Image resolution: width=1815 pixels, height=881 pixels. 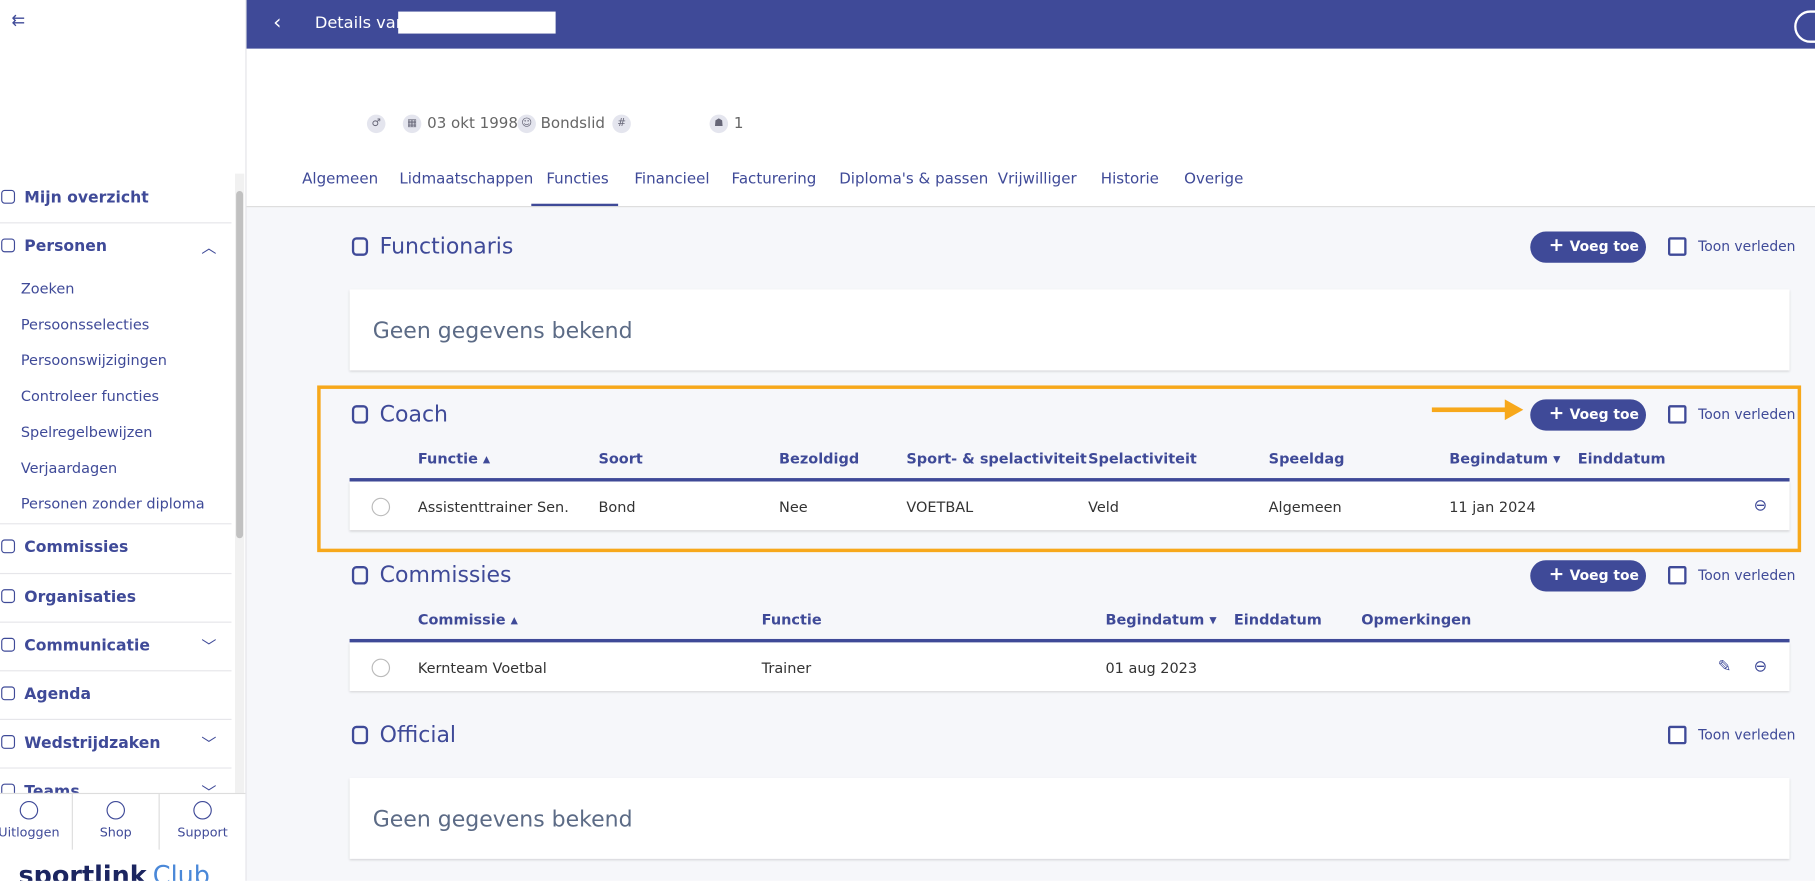 I want to click on add-label: Voeg toe, so click(x=1604, y=246).